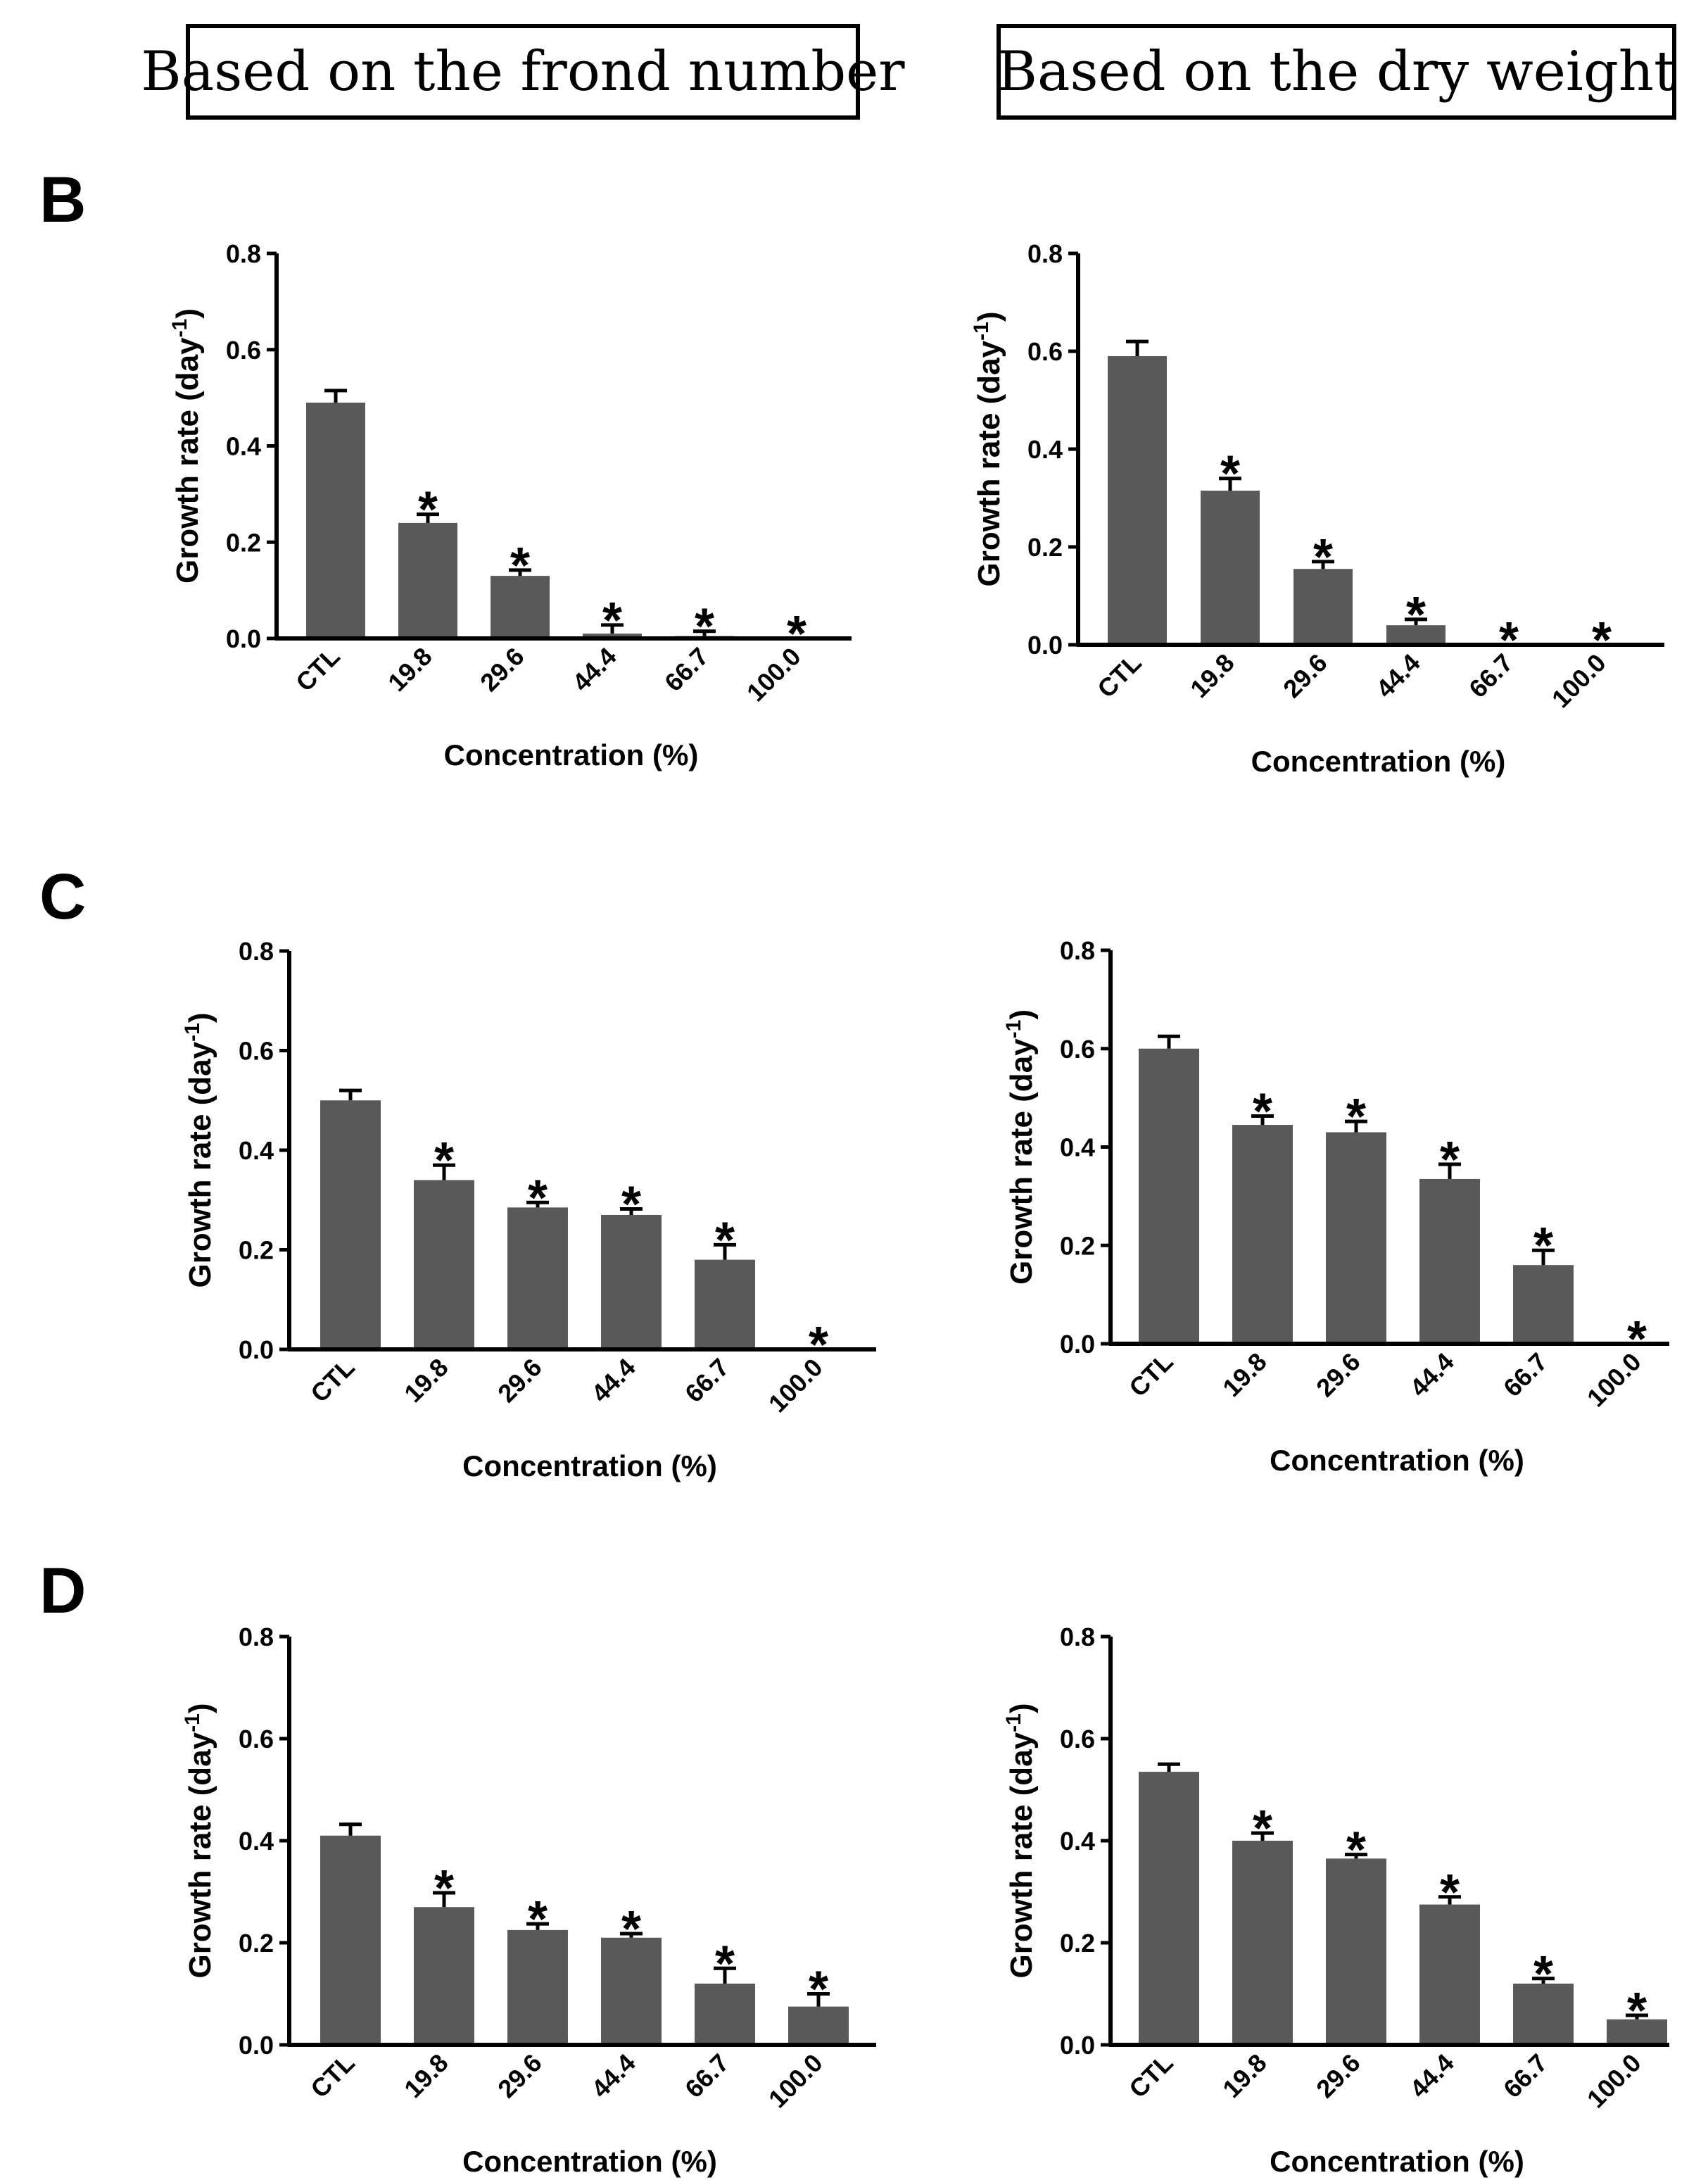 The image size is (1708, 2180). Describe the element at coordinates (523, 72) in the screenshot. I see `header-frond-number: Based on the frond number` at that location.